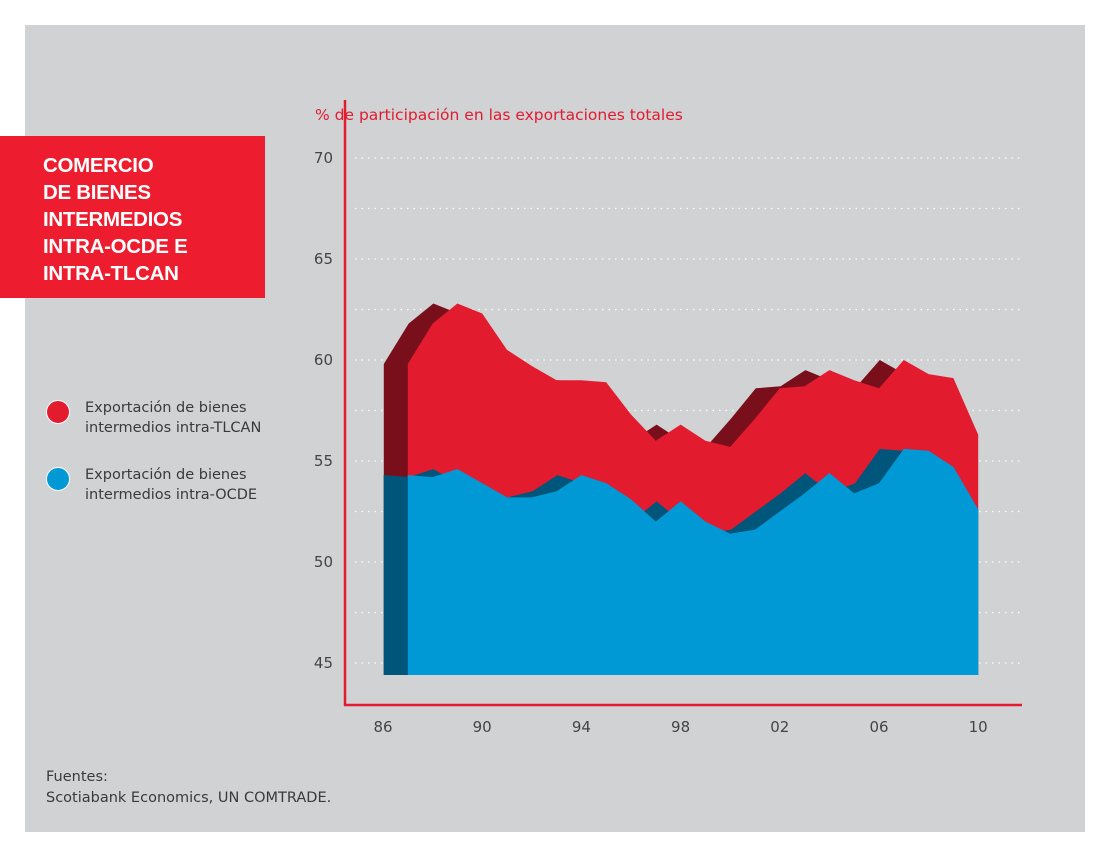 Image resolution: width=1110 pixels, height=858 pixels. Describe the element at coordinates (323, 158) in the screenshot. I see `y-tick-label: 70` at that location.